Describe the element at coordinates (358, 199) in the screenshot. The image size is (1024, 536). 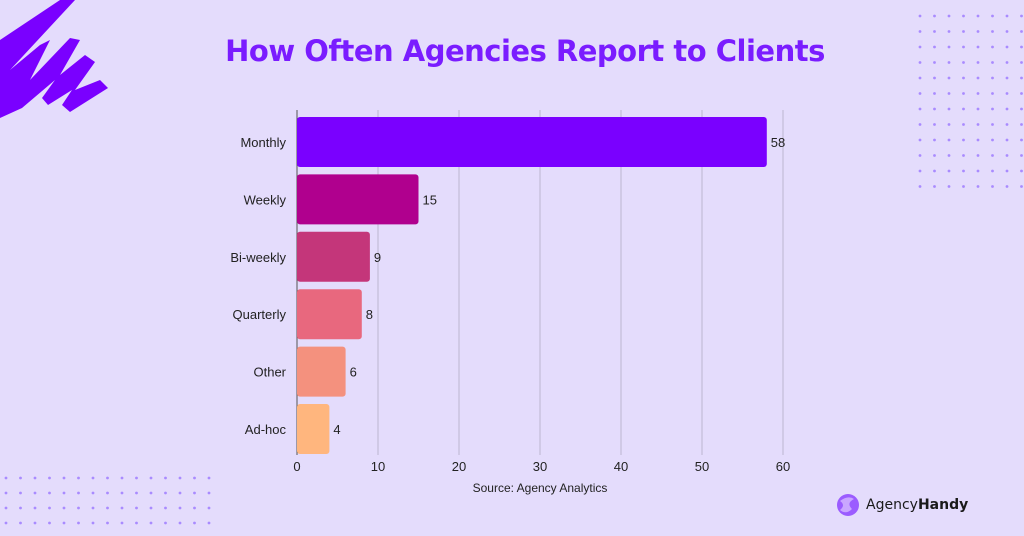
I see `bar-weekly` at that location.